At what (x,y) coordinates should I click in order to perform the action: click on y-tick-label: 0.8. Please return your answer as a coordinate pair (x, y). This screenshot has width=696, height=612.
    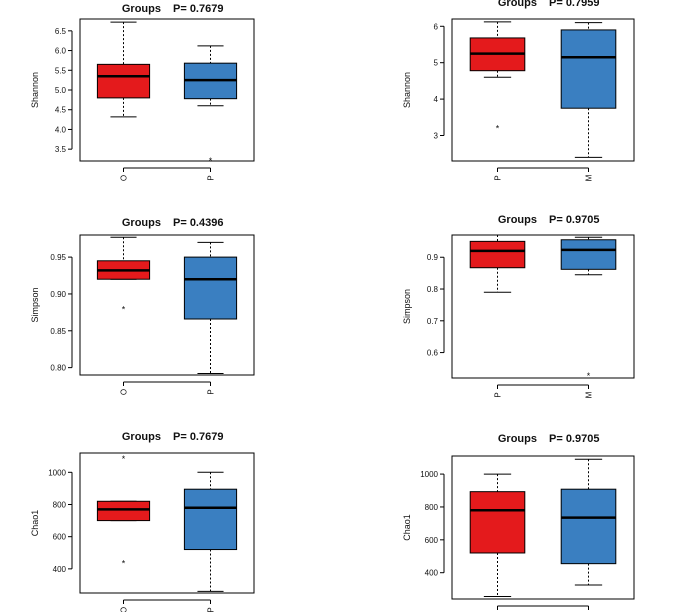
    Looking at the image, I should click on (433, 289).